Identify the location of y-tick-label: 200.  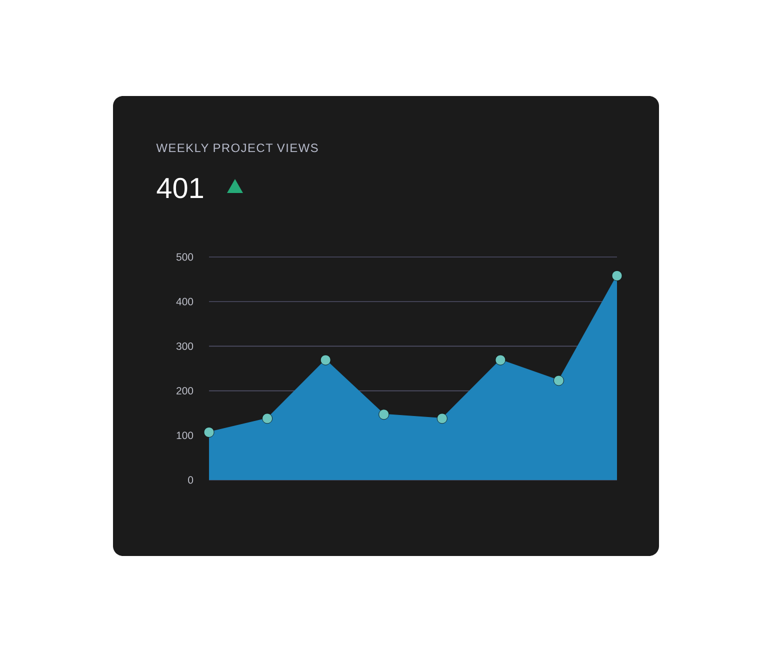
(185, 390).